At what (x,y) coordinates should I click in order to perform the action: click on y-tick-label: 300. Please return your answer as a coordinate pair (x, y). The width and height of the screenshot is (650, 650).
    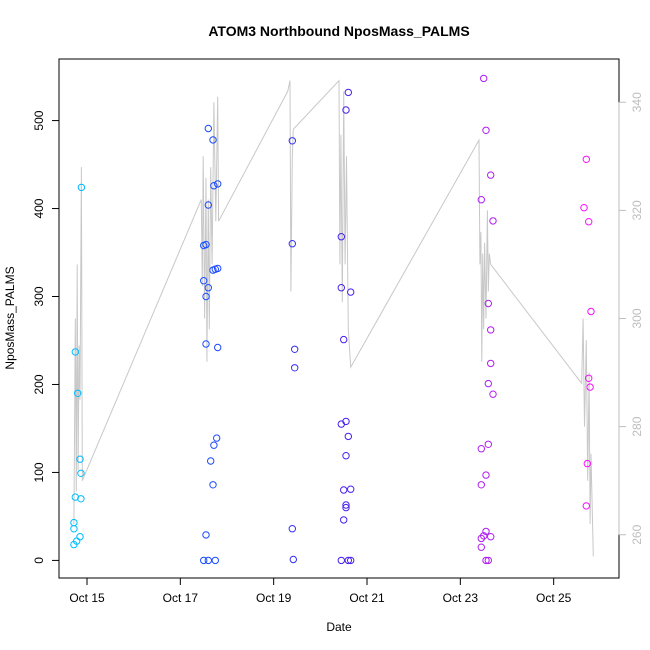
    Looking at the image, I should click on (39, 296).